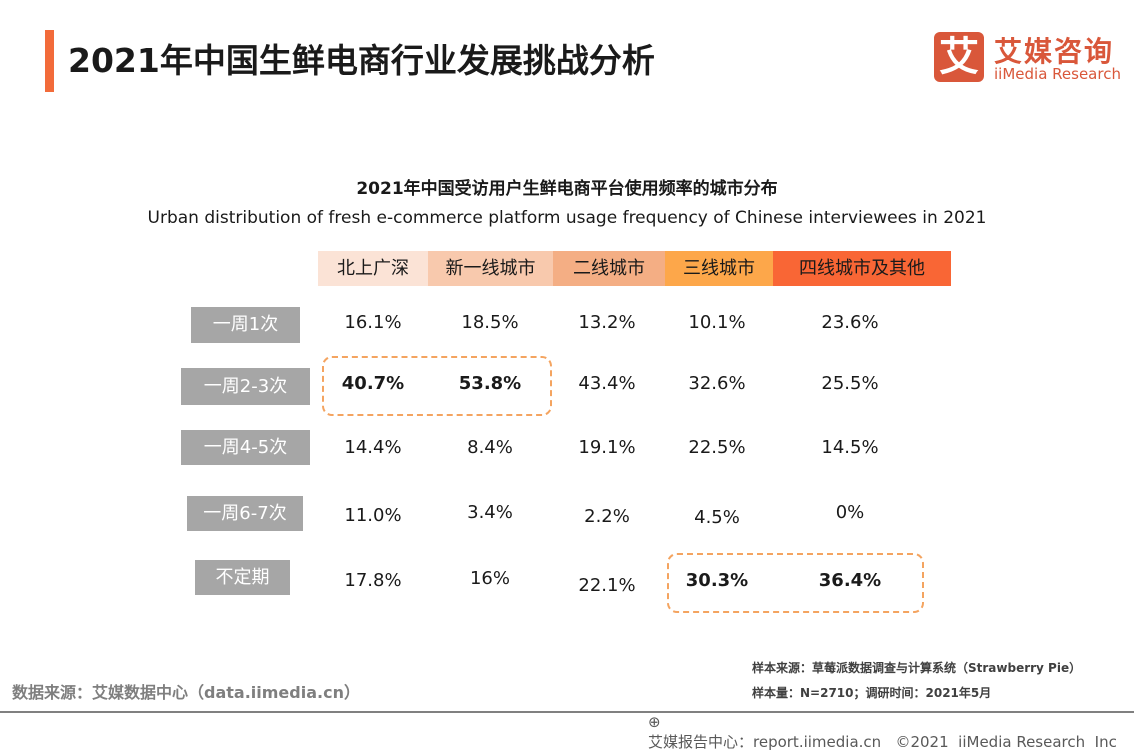 Image resolution: width=1134 pixels, height=752 pixels. Describe the element at coordinates (862, 268) in the screenshot. I see `column-header: 四线城市及其他` at that location.